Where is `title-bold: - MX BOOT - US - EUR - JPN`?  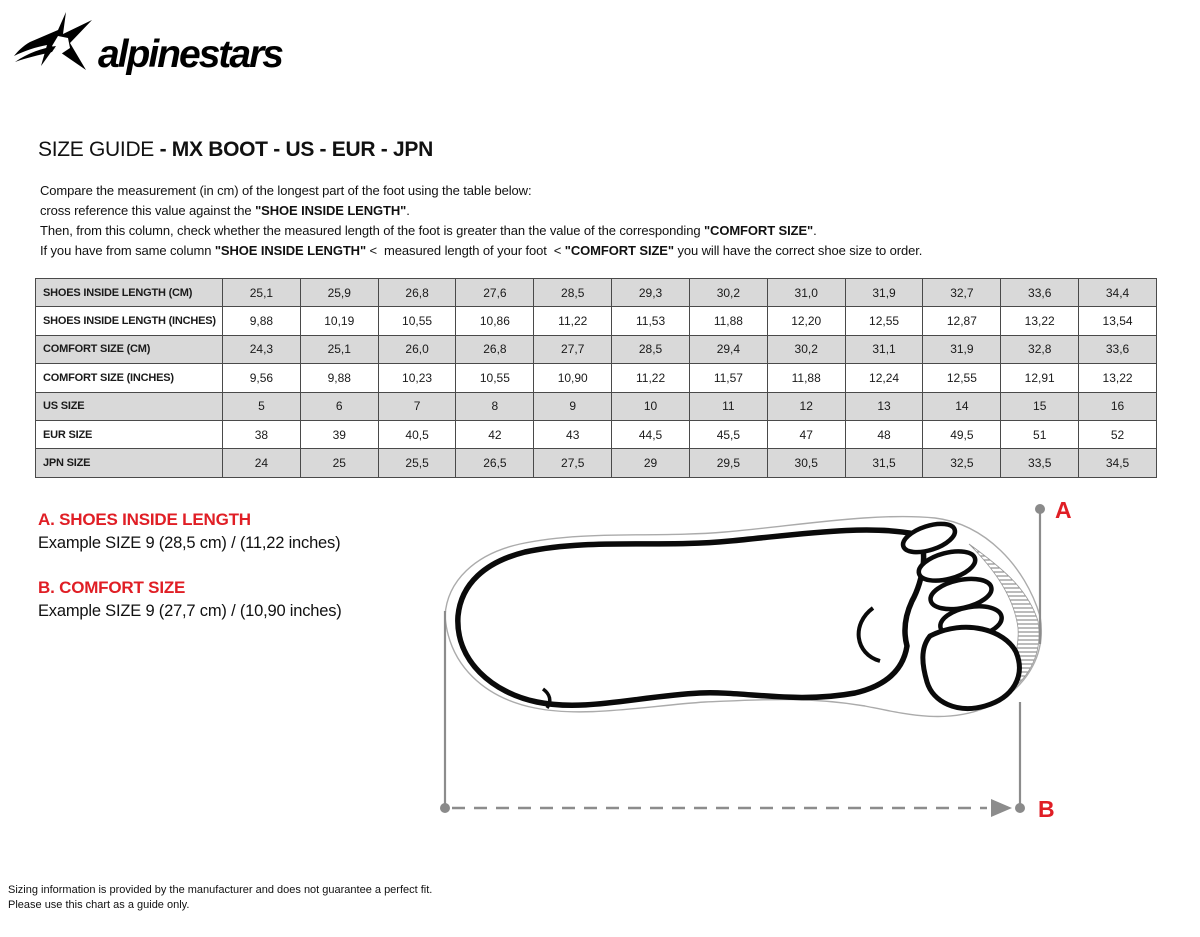 title-bold: - MX BOOT - US - EUR - JPN is located at coordinates (296, 149).